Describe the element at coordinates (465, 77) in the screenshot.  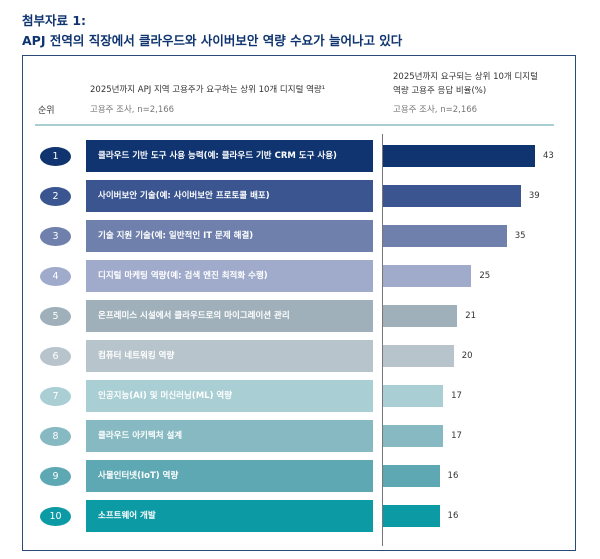
I see `right-header-line1: 2025년까지 요구되는 상위 10개 디지털` at that location.